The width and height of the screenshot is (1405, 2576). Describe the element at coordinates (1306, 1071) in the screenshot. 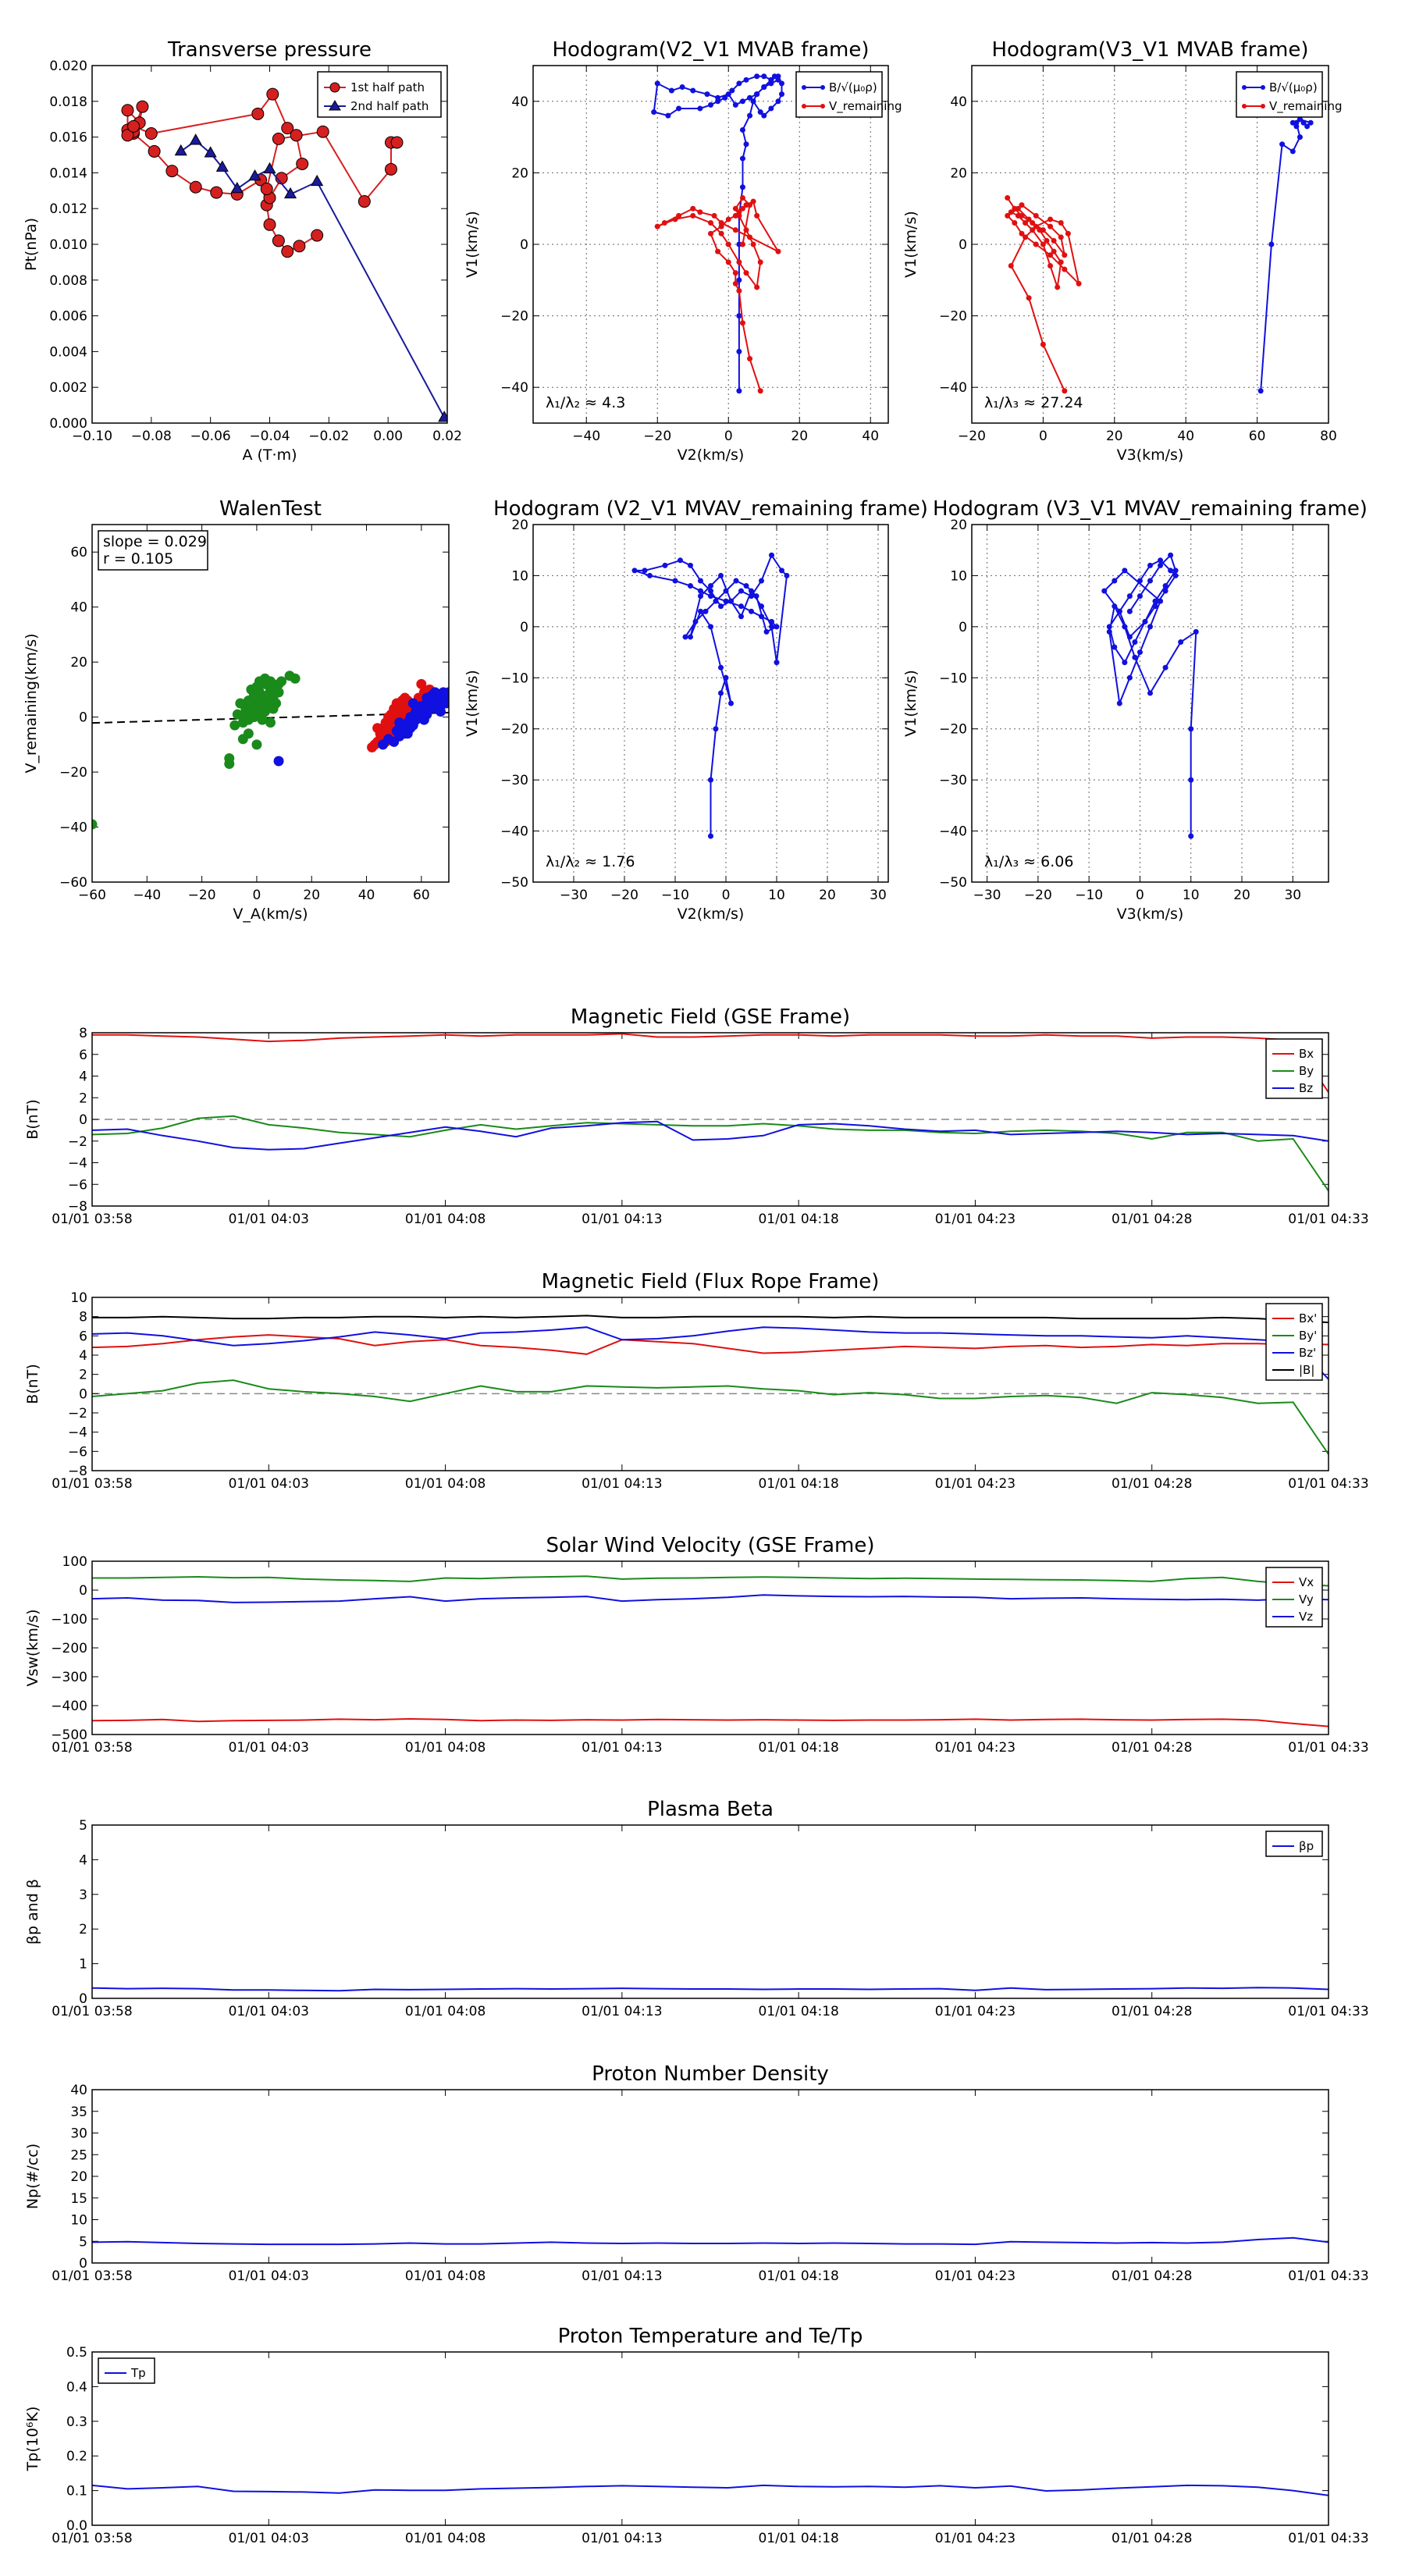

I see `legend-label: By` at that location.